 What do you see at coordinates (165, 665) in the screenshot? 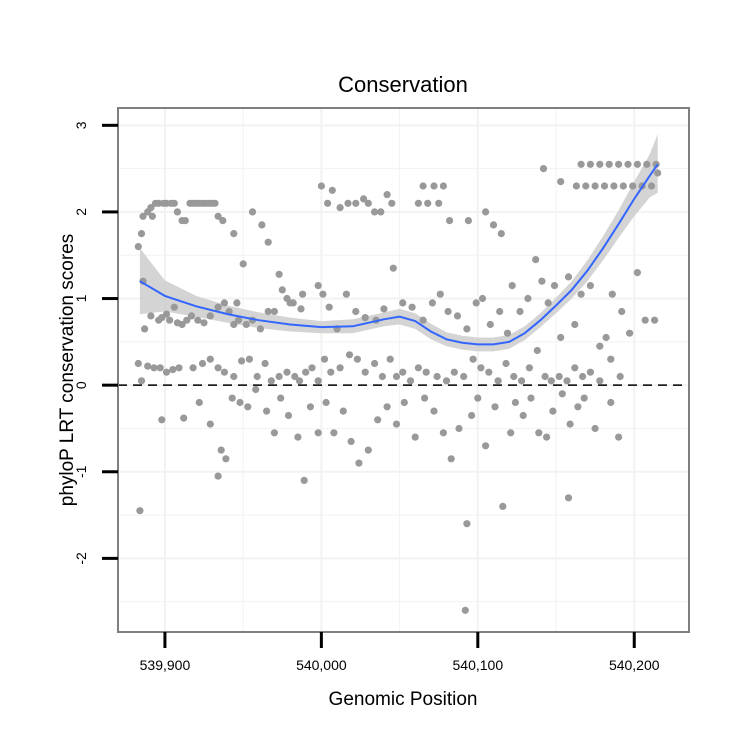
I see `x-tick-label: 539,900` at bounding box center [165, 665].